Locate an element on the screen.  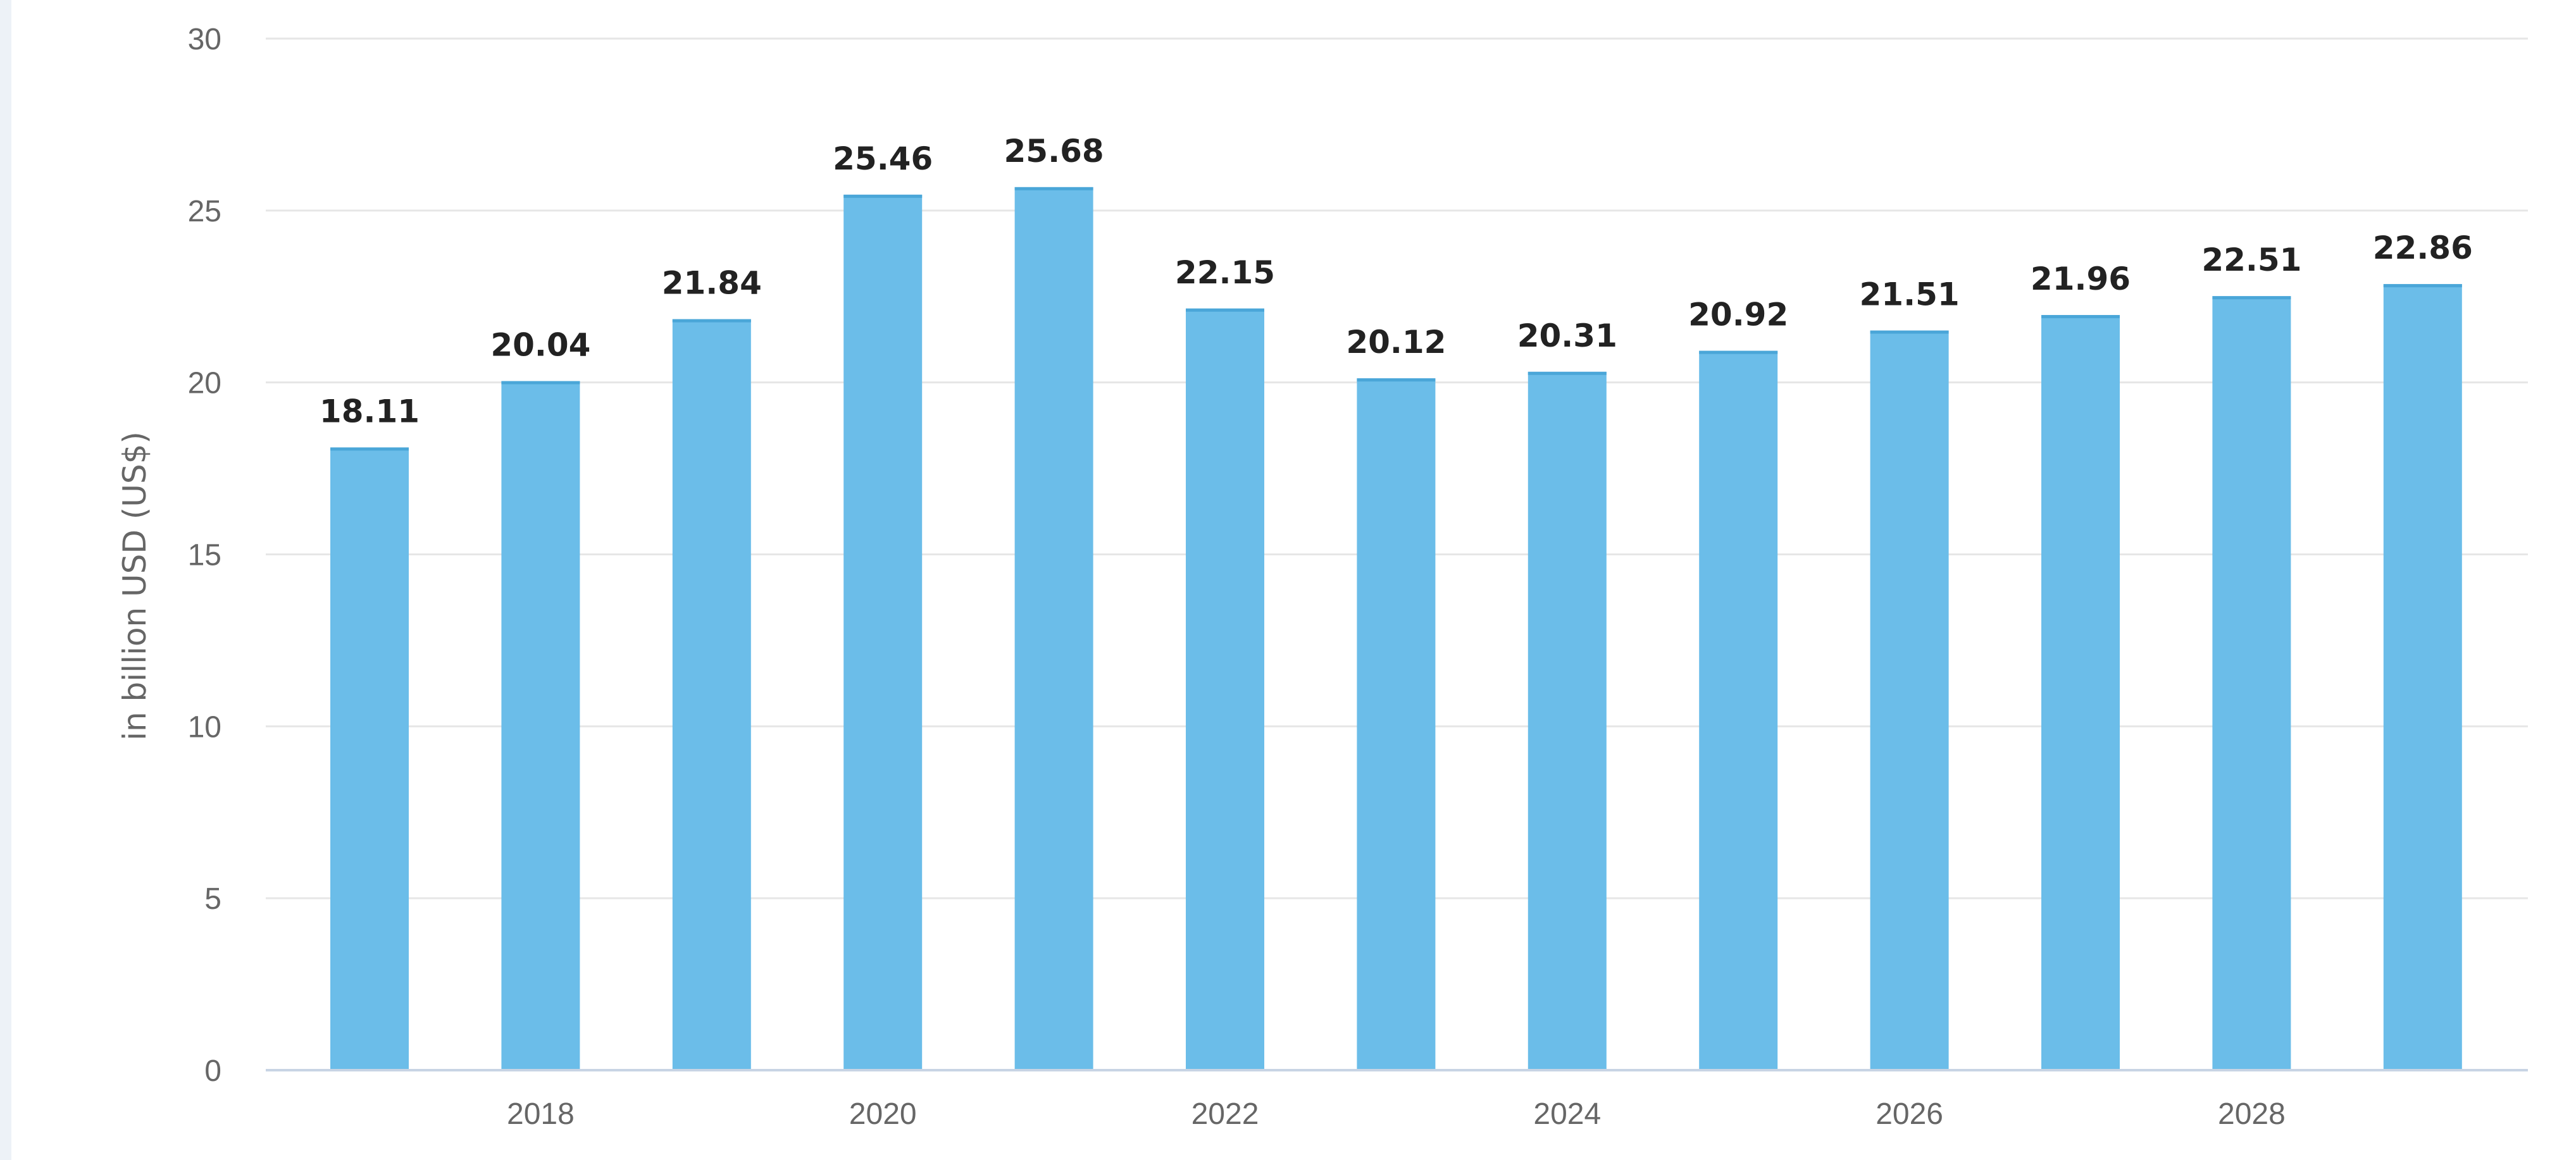
x-tick-label: 2024 is located at coordinates (1567, 1114).